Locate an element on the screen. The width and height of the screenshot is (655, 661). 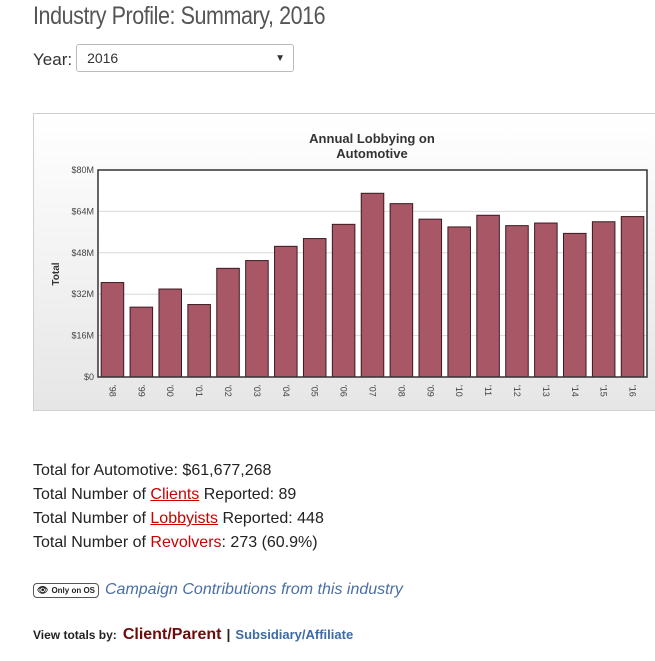
y-tick-label: $16M is located at coordinates (82, 336).